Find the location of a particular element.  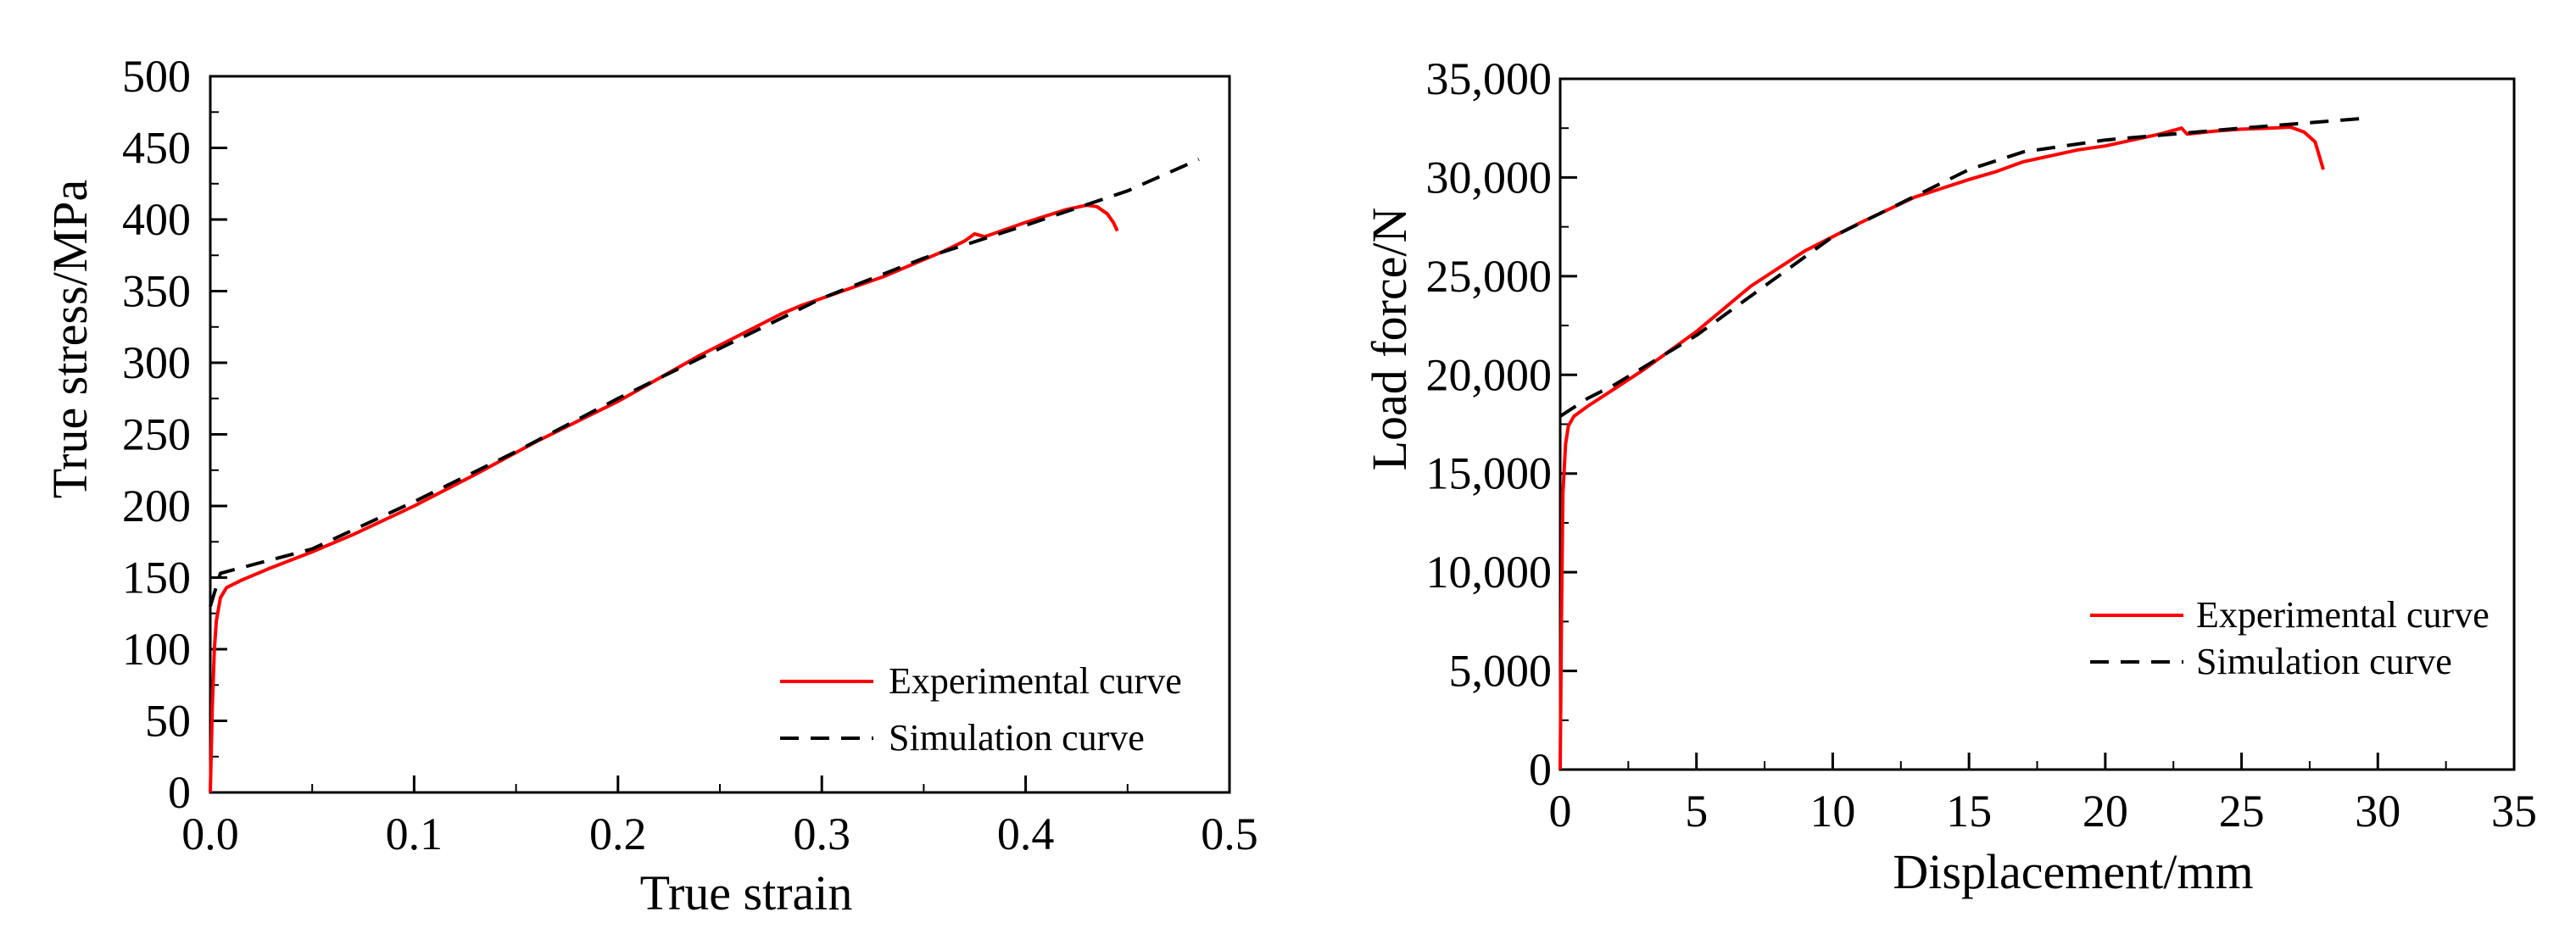

left-y-tick-label: 300 is located at coordinates (156, 363).